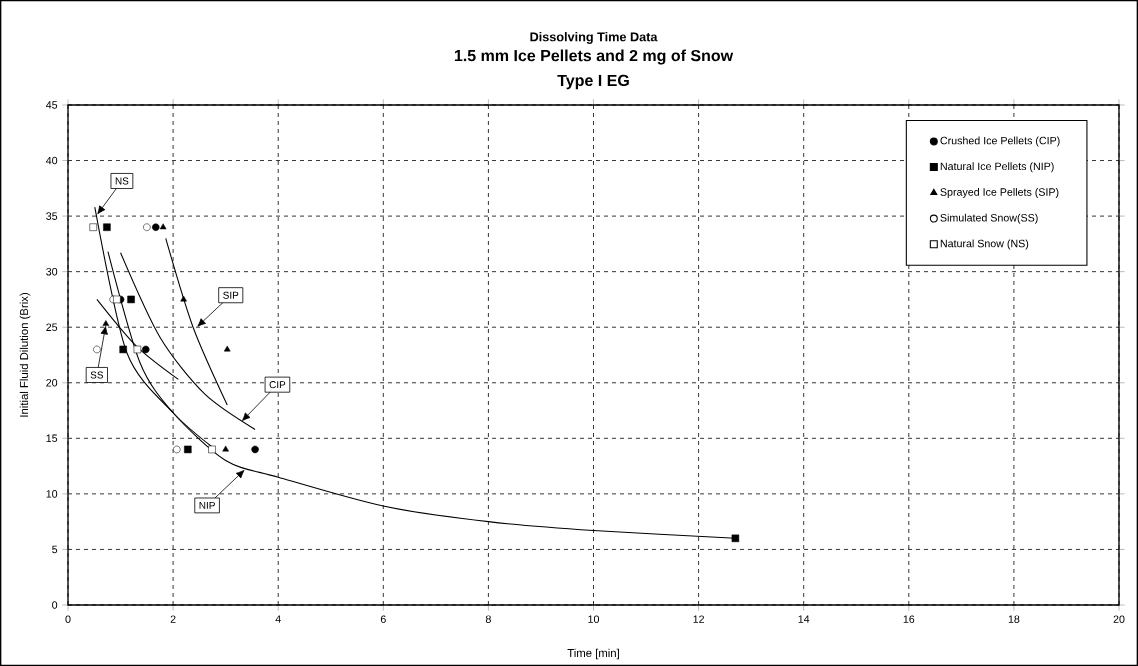 The image size is (1138, 666). Describe the element at coordinates (698, 619) in the screenshot. I see `x-tick-label: 12` at that location.